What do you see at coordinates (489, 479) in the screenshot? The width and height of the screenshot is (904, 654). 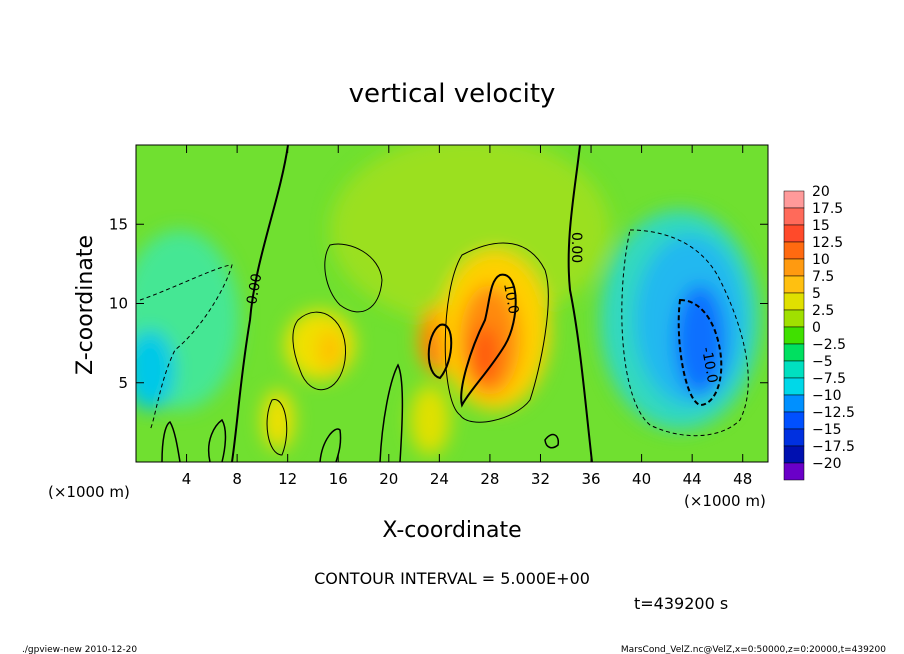 I see `x-tick-label: 28` at bounding box center [489, 479].